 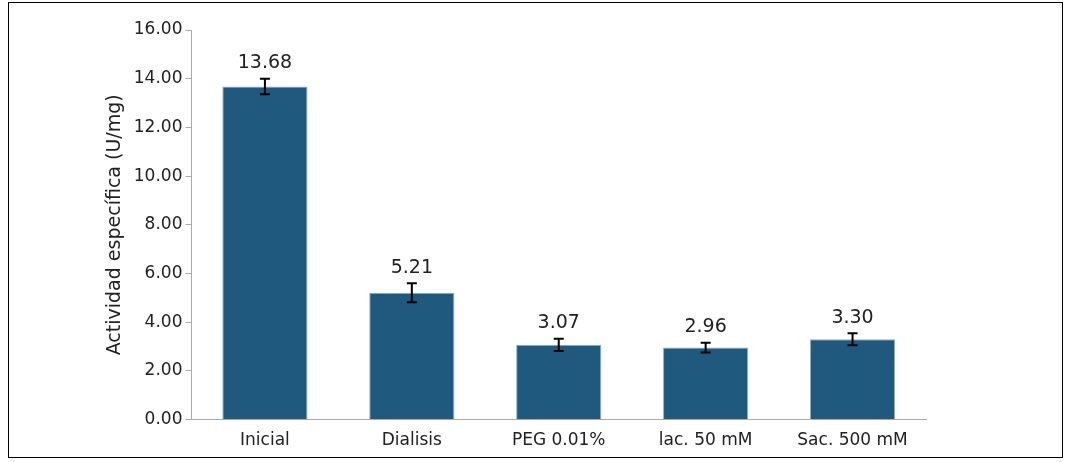 I want to click on data-label: 3.30, so click(x=852, y=315).